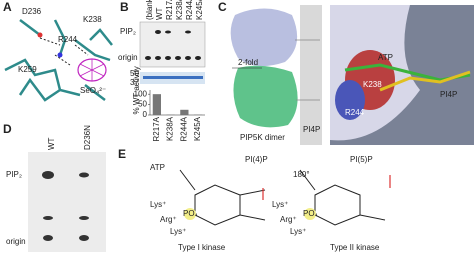 The width and height of the screenshot is (474, 260). What do you see at coordinates (183, 128) in the screenshot?
I see `x-tick-label: R244A` at bounding box center [183, 128].